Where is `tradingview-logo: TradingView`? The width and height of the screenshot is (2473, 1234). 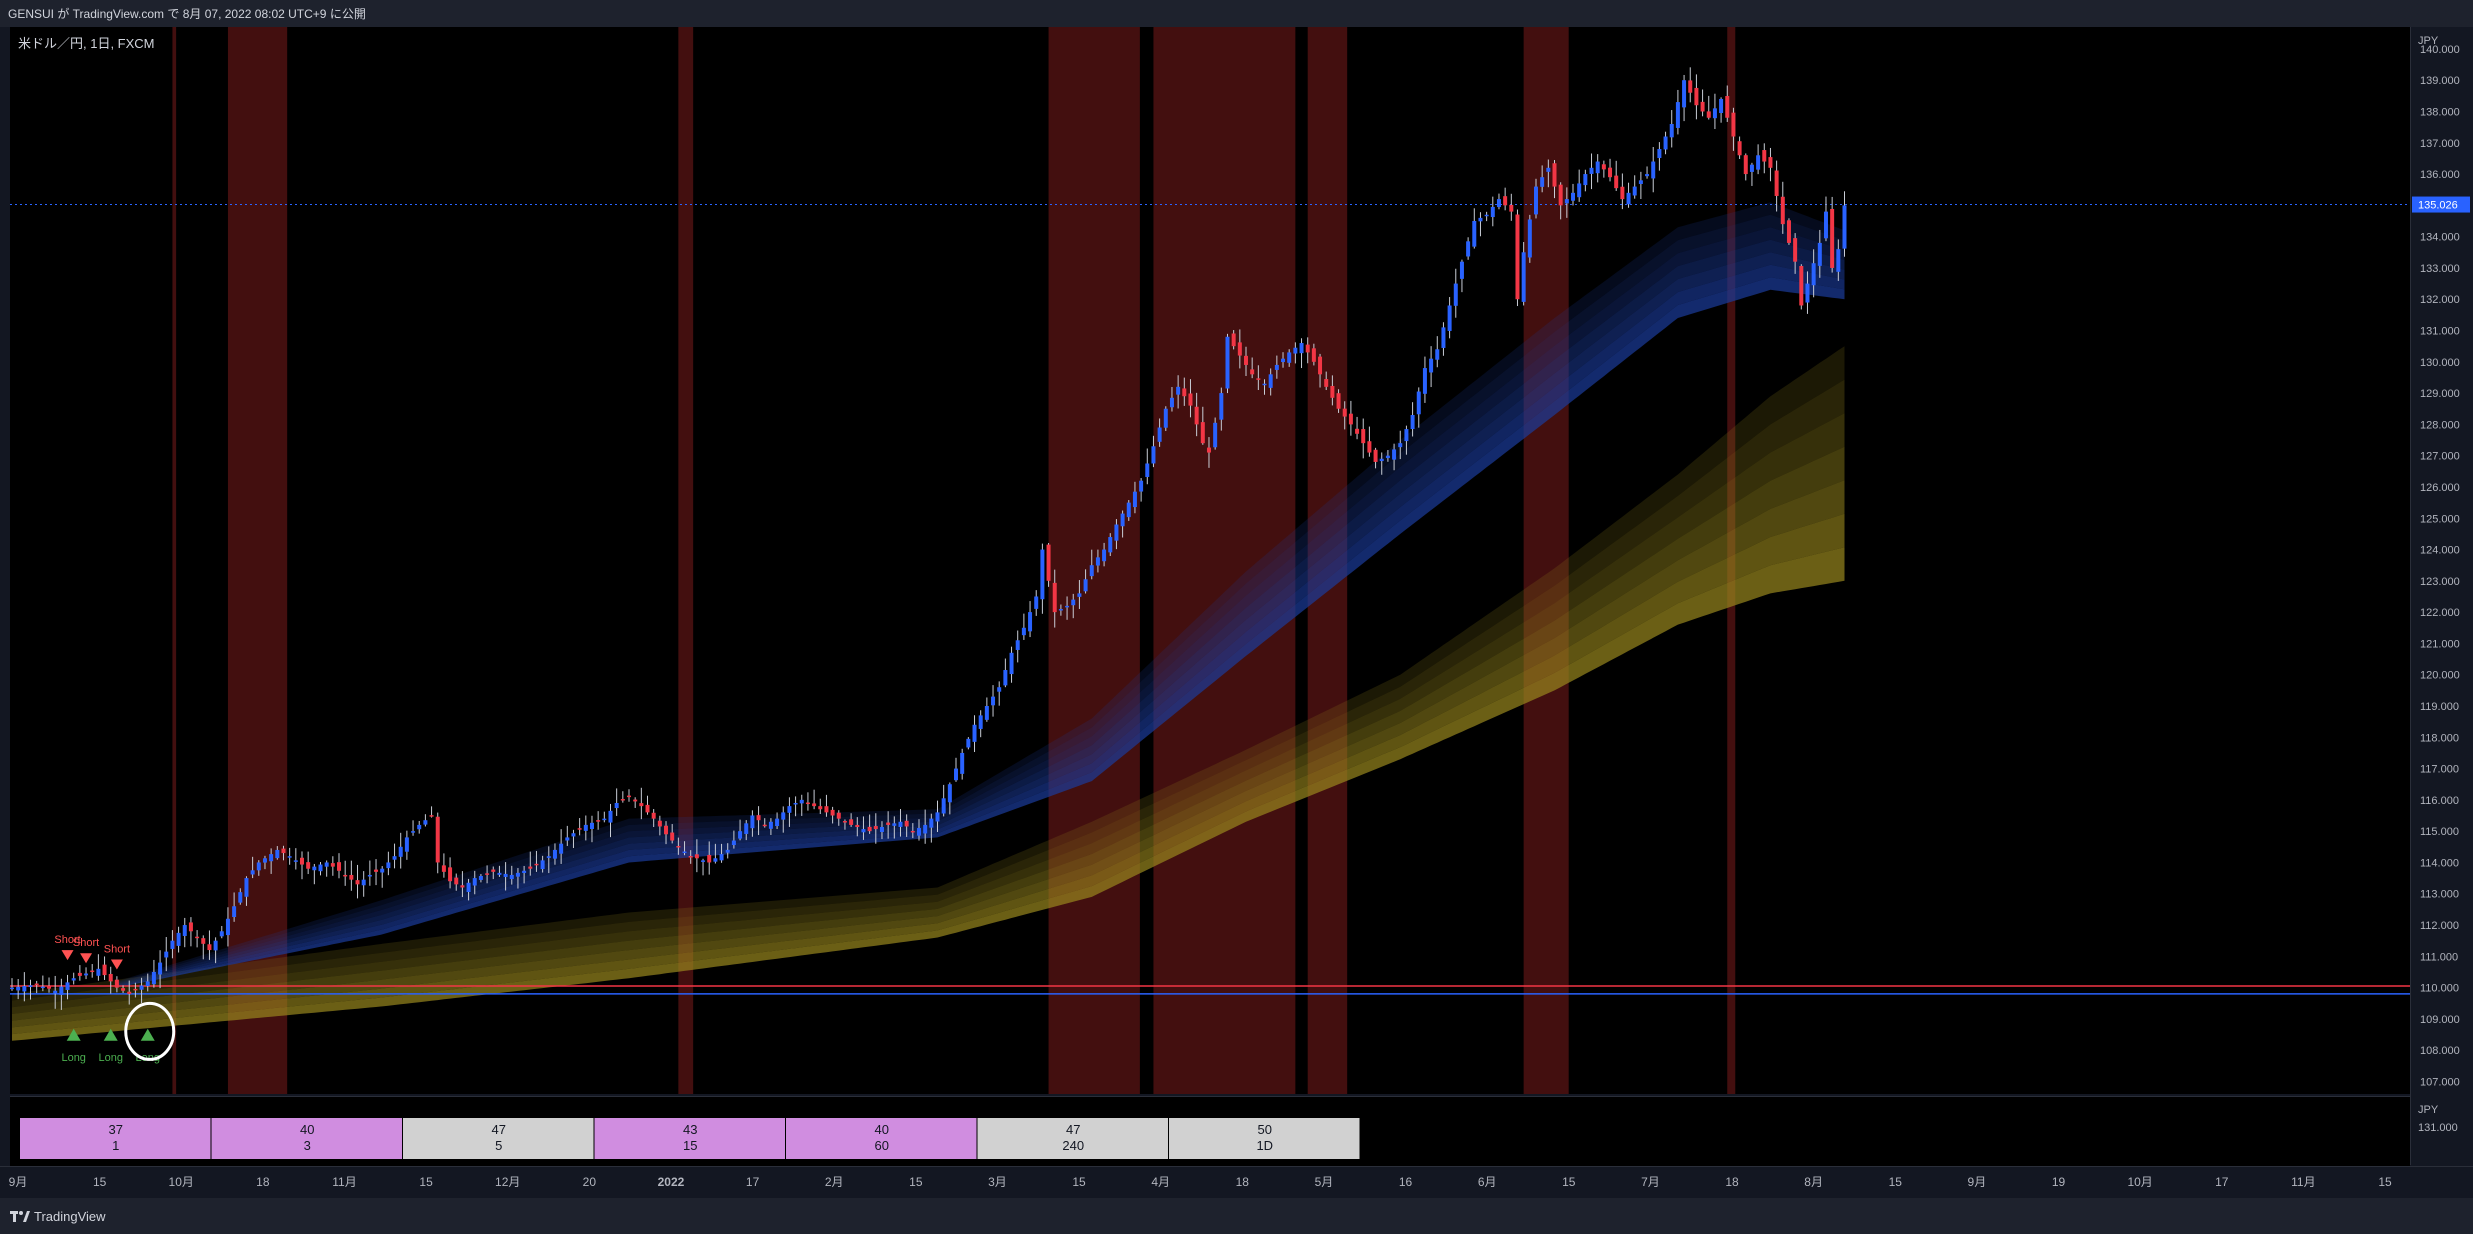 tradingview-logo: TradingView is located at coordinates (58, 1216).